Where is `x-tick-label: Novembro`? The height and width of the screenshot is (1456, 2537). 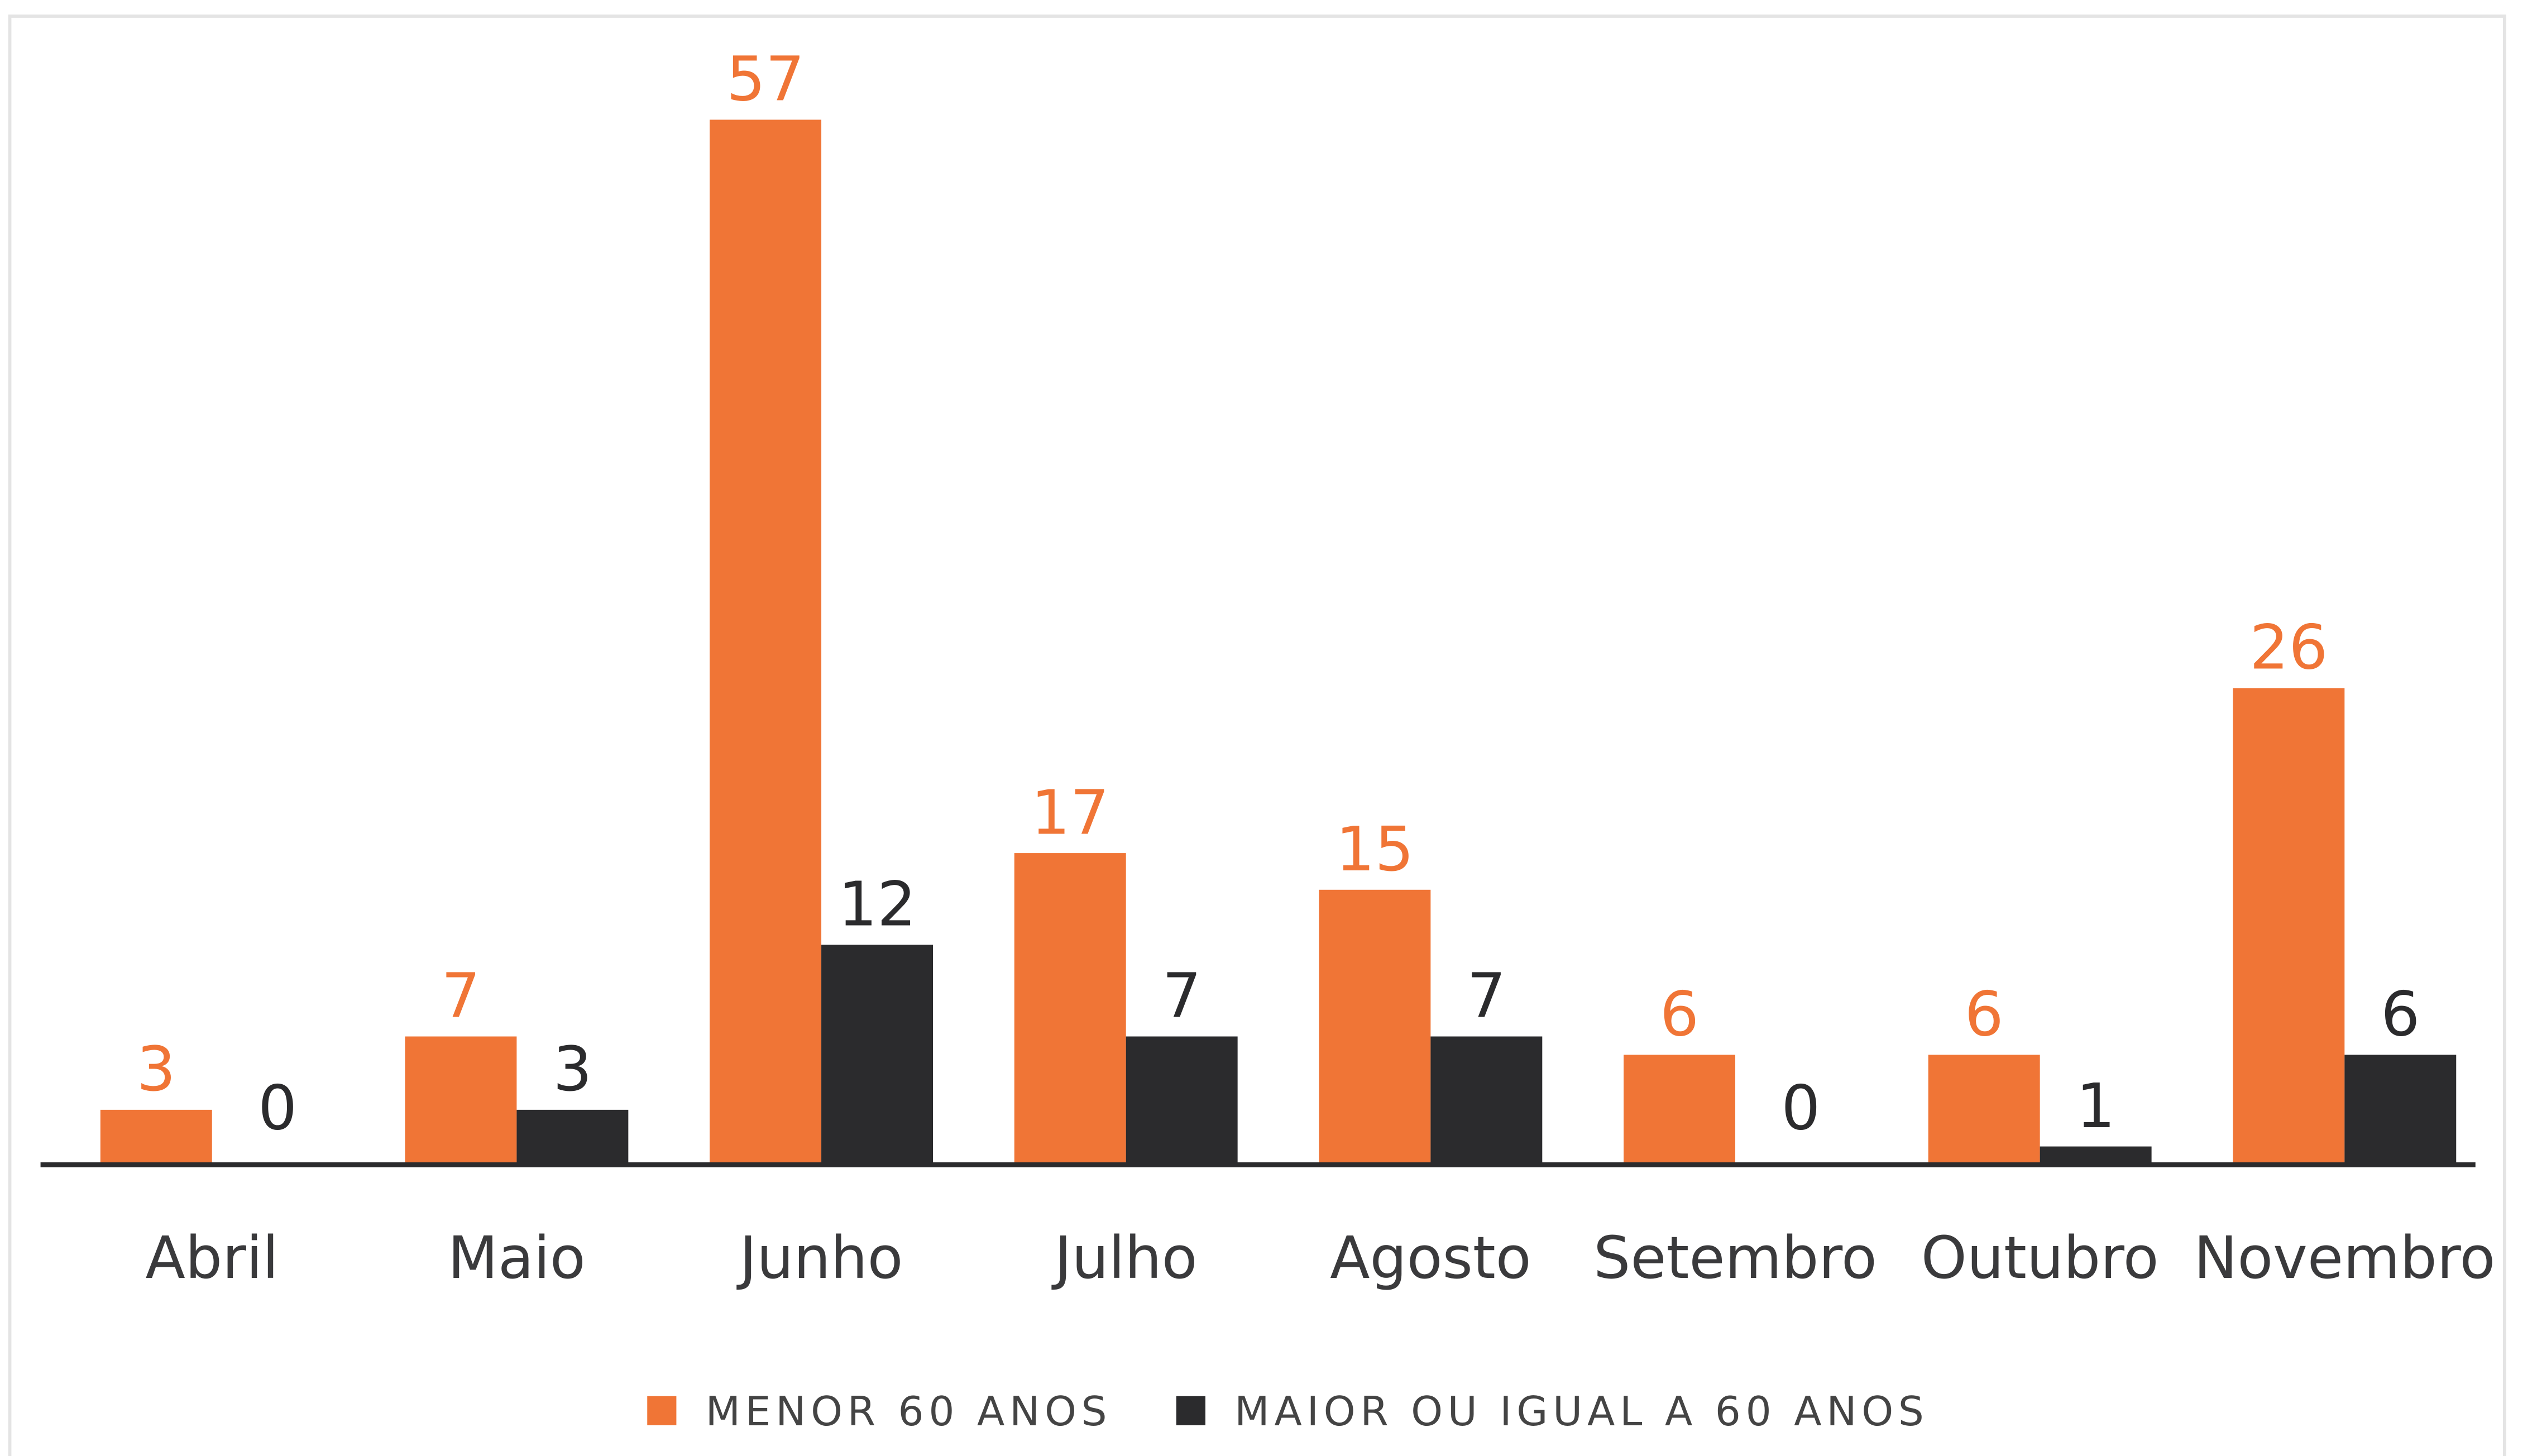
x-tick-label: Novembro is located at coordinates (2344, 1258).